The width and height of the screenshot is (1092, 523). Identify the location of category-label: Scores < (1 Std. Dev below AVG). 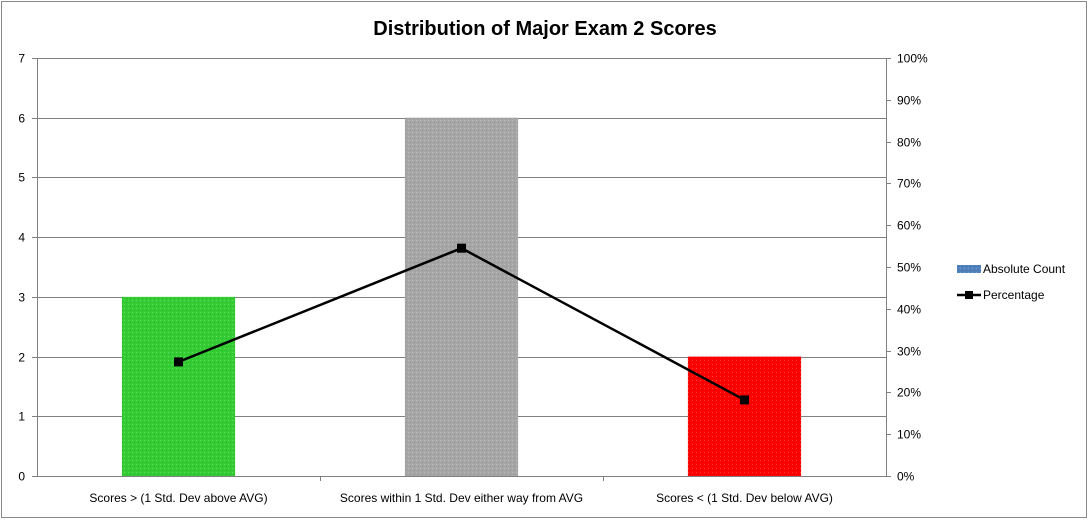
(744, 498).